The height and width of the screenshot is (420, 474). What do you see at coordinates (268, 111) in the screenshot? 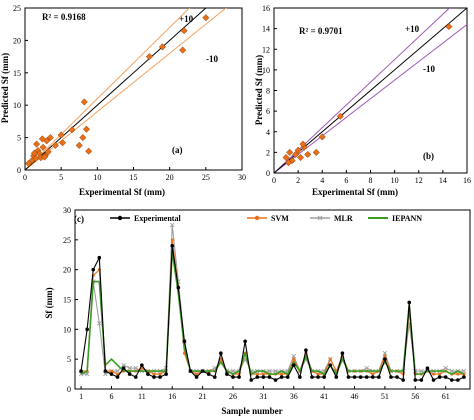
I see `panel-b-ytick-label: 6` at bounding box center [268, 111].